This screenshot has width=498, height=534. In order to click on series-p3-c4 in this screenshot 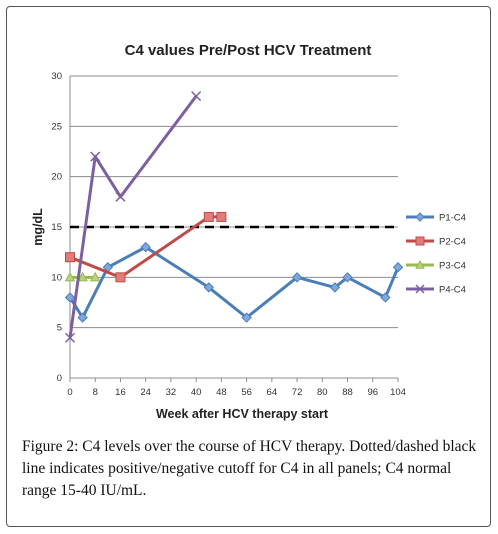, I will do `click(82, 276)`.